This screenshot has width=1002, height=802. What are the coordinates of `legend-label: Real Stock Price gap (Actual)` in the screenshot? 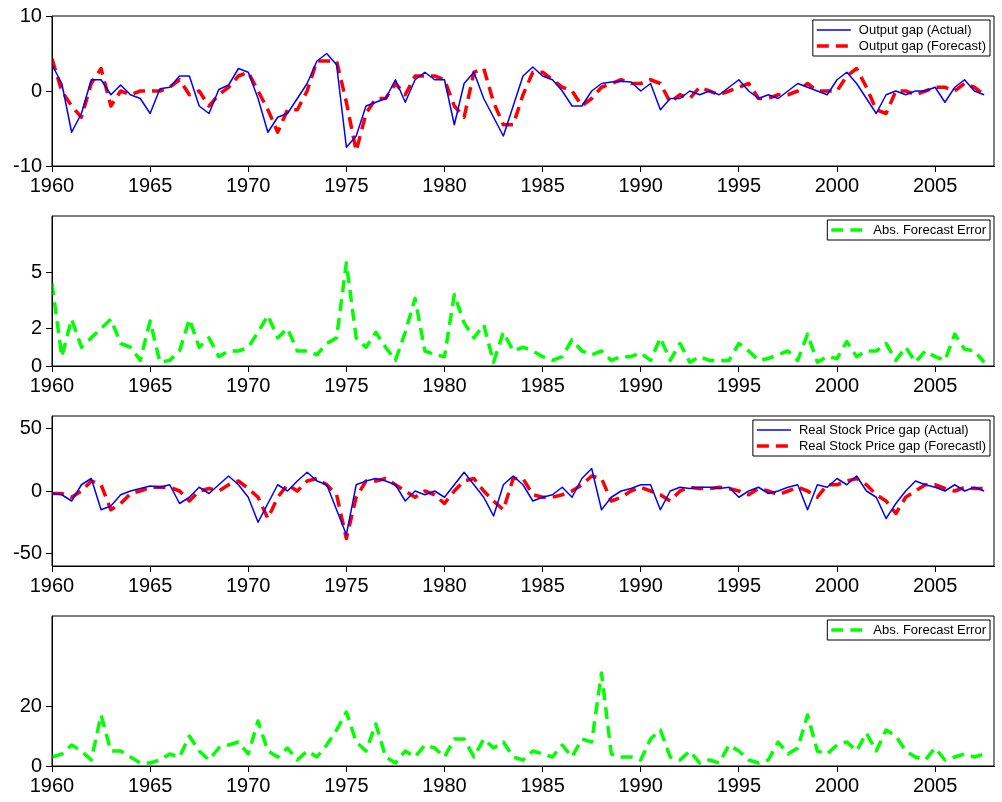 It's located at (883, 429).